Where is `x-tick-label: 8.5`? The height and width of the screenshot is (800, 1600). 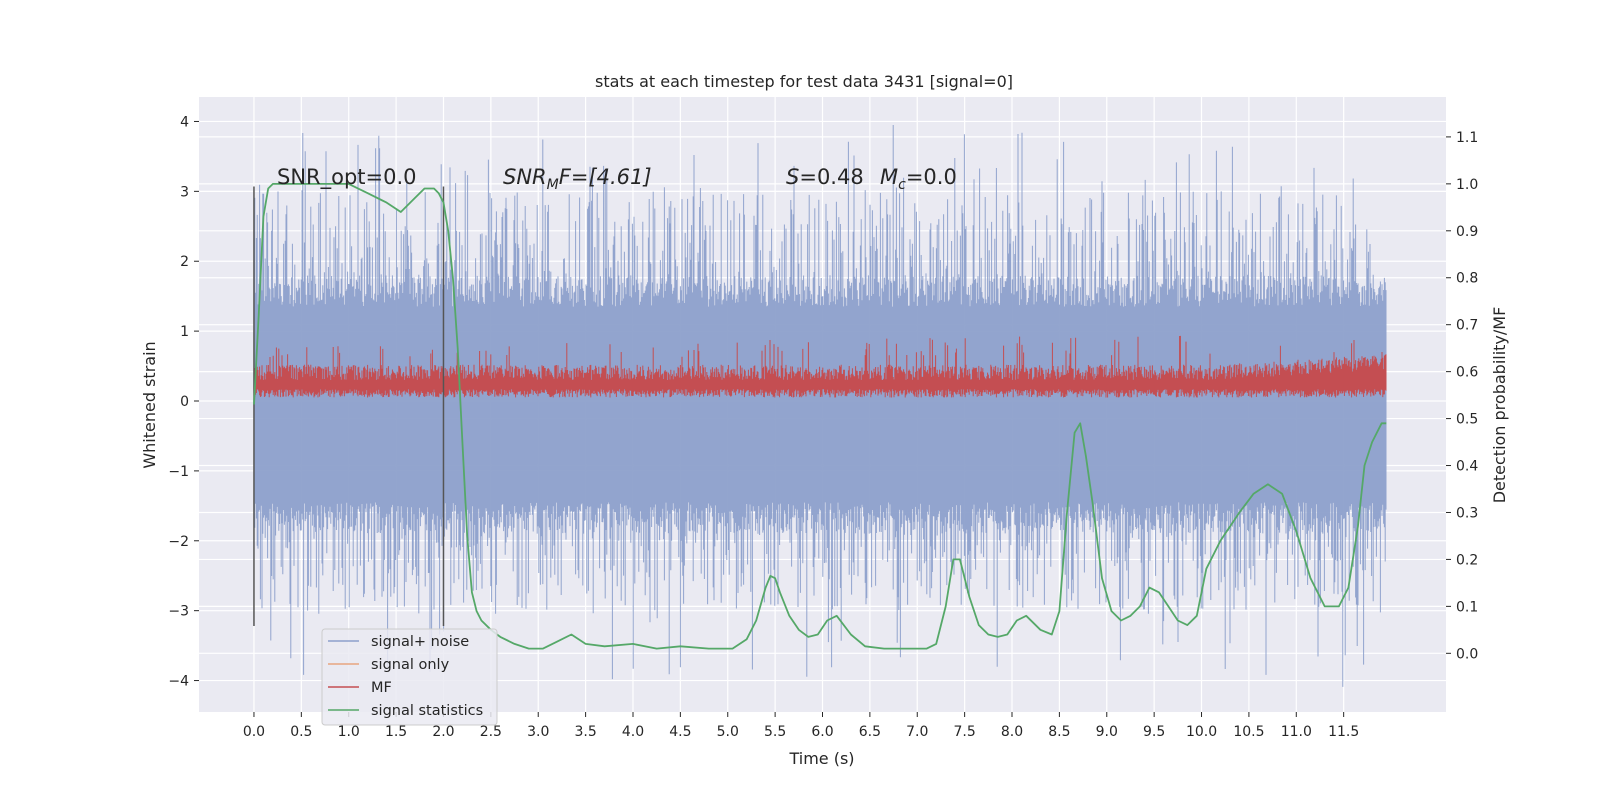
x-tick-label: 8.5 is located at coordinates (1059, 732).